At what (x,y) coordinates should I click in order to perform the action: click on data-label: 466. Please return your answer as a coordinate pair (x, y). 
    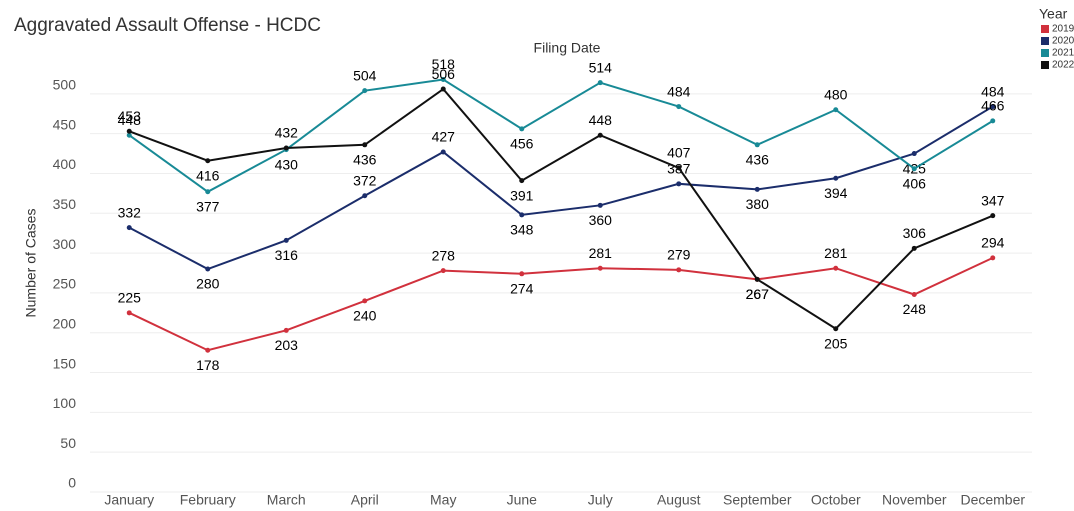
    Looking at the image, I should click on (993, 106).